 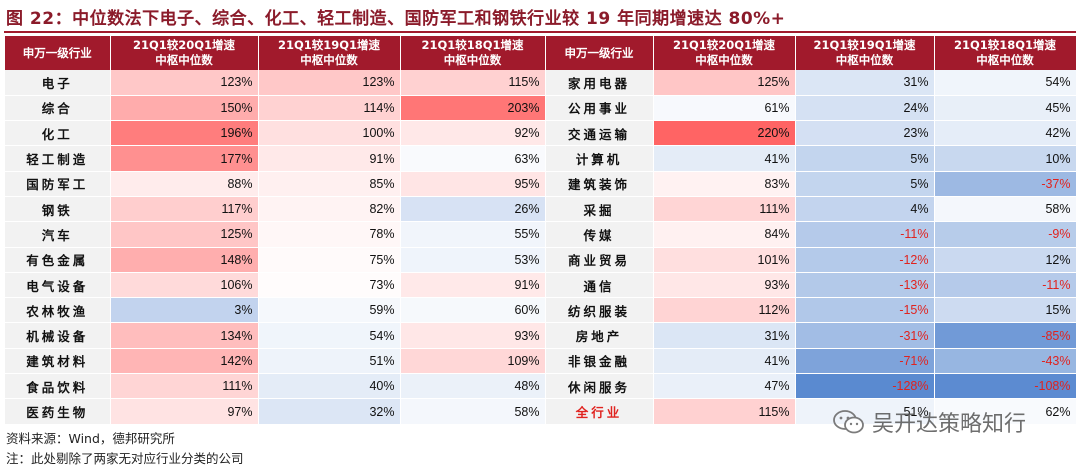 What do you see at coordinates (58, 184) in the screenshot?
I see `industry-name: 国防军工` at bounding box center [58, 184].